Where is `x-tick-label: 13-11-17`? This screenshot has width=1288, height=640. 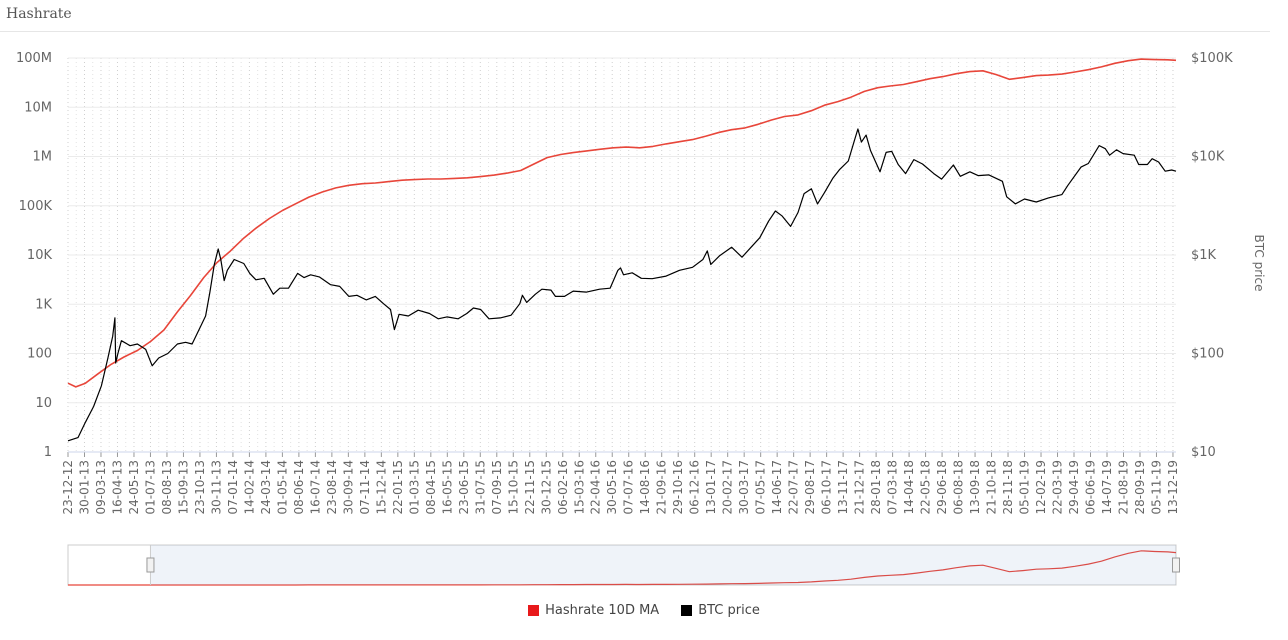
x-tick-label: 13-11-17 is located at coordinates (843, 487).